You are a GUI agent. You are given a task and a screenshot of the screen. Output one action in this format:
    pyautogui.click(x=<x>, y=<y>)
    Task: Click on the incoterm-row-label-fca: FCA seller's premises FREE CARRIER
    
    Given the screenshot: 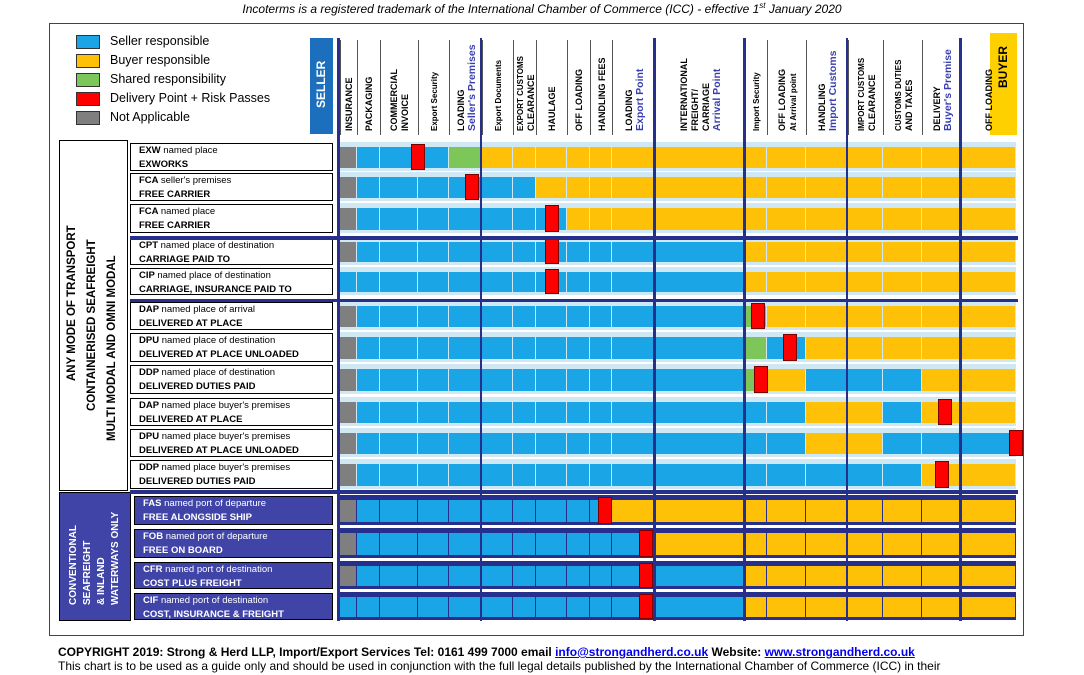 What is the action you would take?
    pyautogui.click(x=231, y=187)
    